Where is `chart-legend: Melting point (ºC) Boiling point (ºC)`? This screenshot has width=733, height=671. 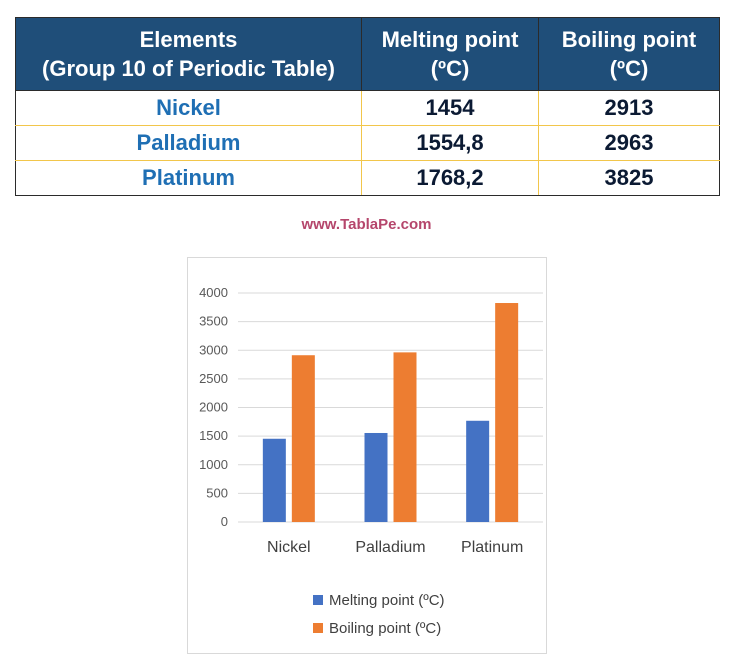 chart-legend: Melting point (ºC) Boiling point (ºC) is located at coordinates (379, 614).